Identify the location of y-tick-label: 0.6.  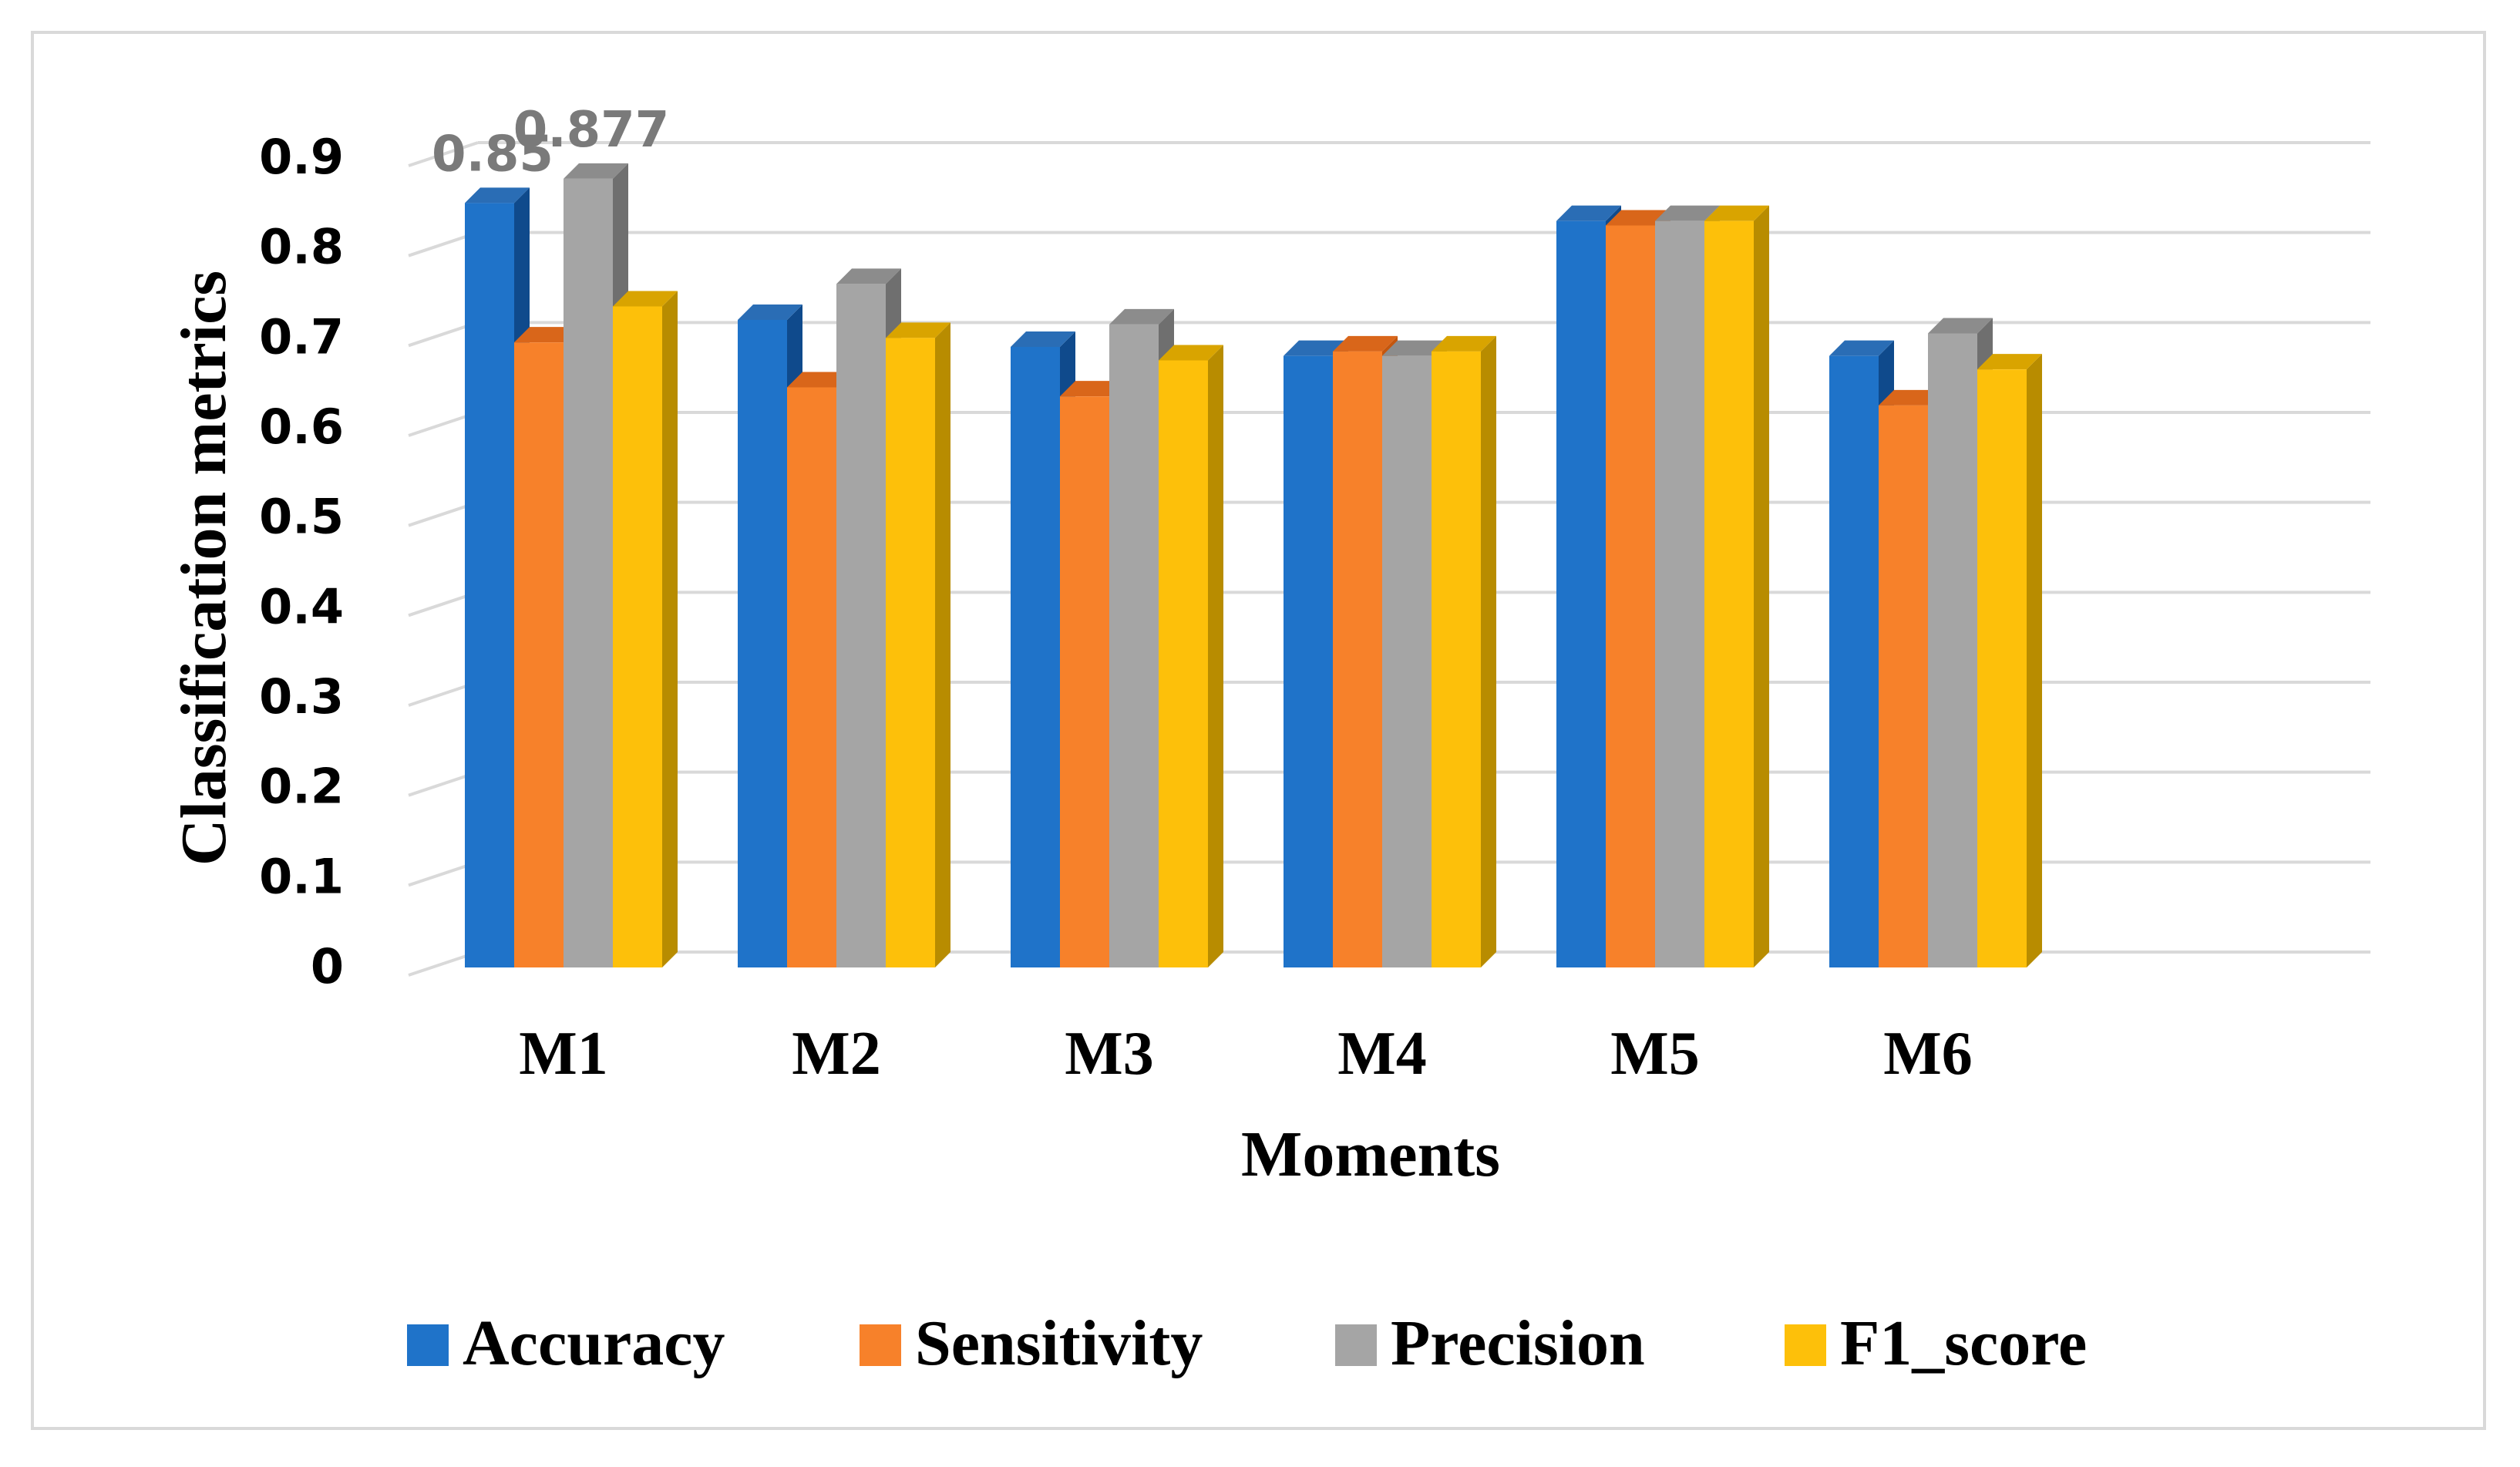
(301, 427).